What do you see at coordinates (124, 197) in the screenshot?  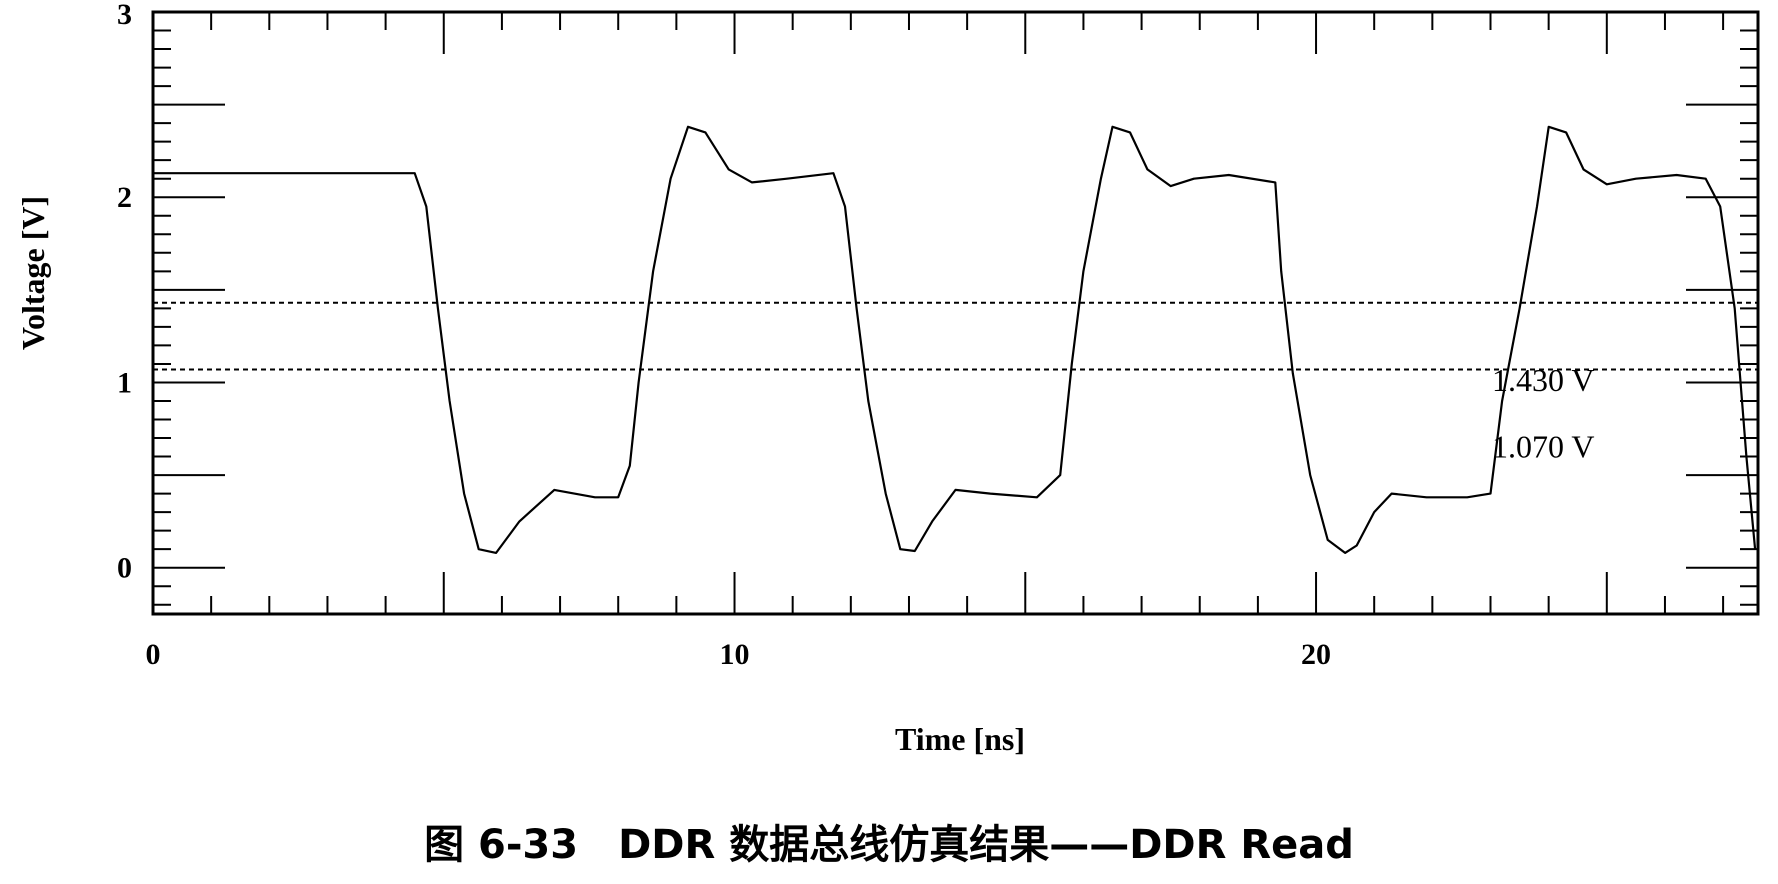 I see `y-tick-label: 2` at bounding box center [124, 197].